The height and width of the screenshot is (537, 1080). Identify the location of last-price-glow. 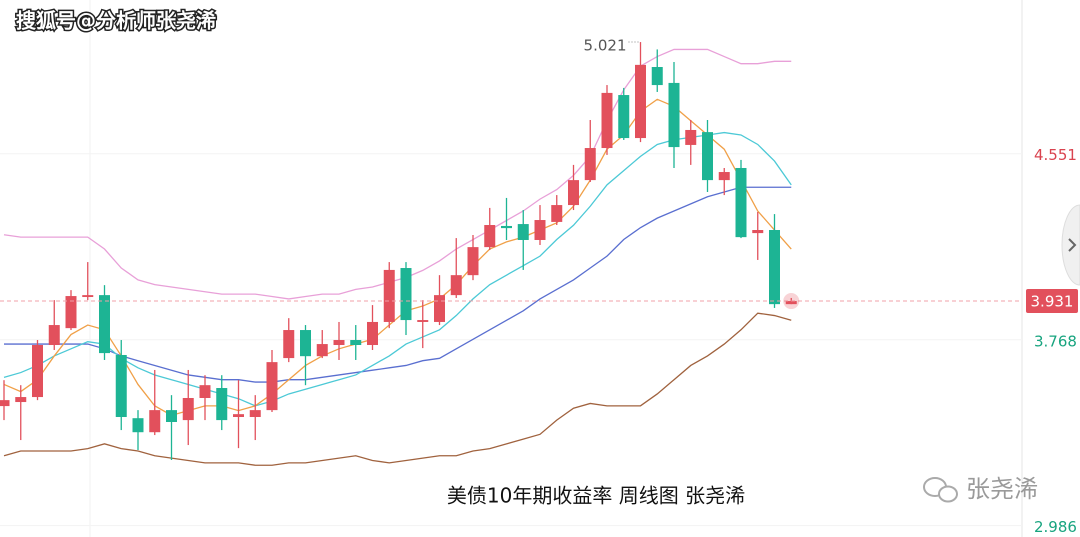
(791, 301).